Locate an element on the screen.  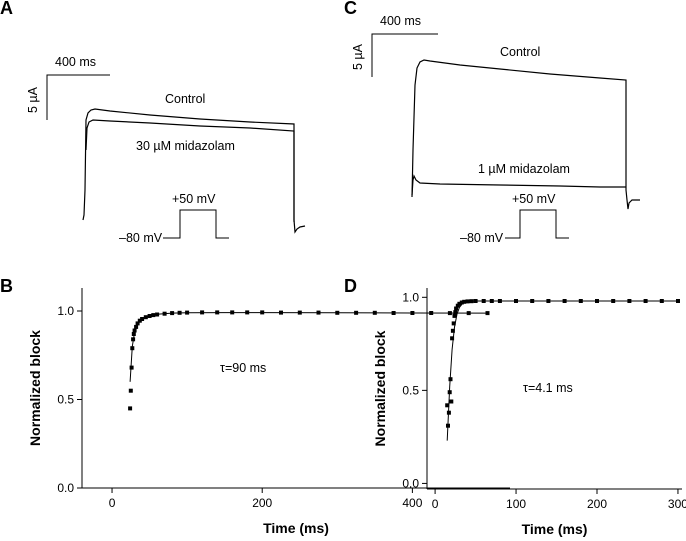
panel-letter-b: B is located at coordinates (6, 286).